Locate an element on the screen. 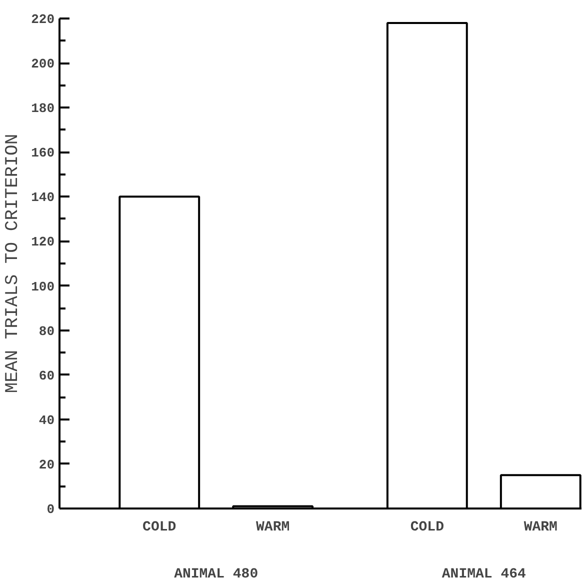 This screenshot has width=583, height=585. text: ANIMAL 464 is located at coordinates (484, 574).